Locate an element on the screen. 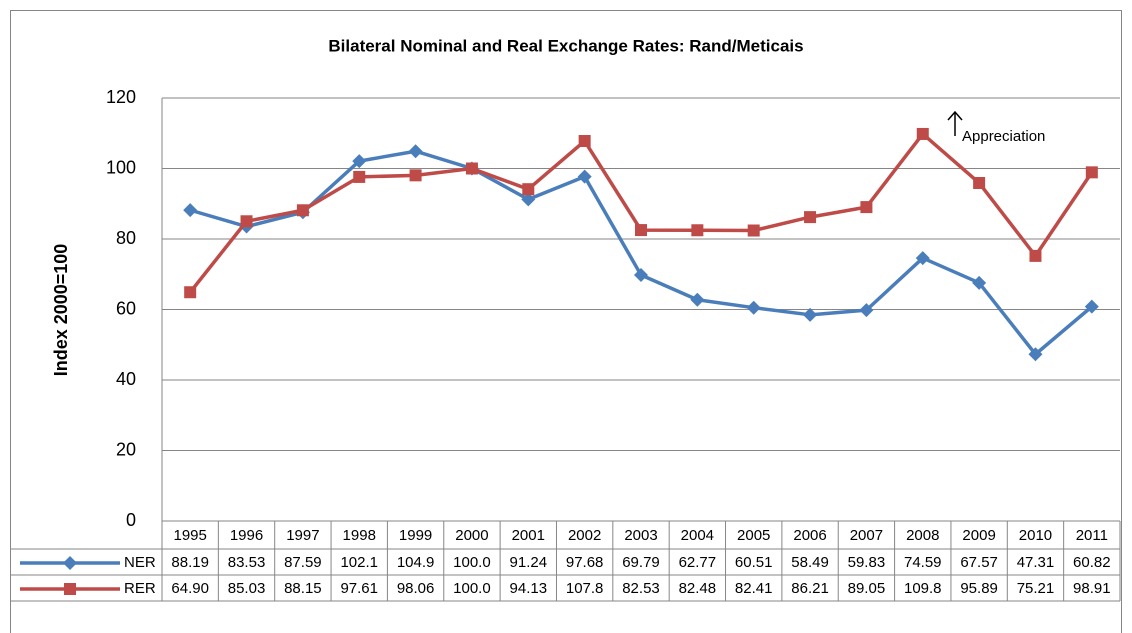 This screenshot has width=1132, height=633. table-value: 97.68 is located at coordinates (585, 562).